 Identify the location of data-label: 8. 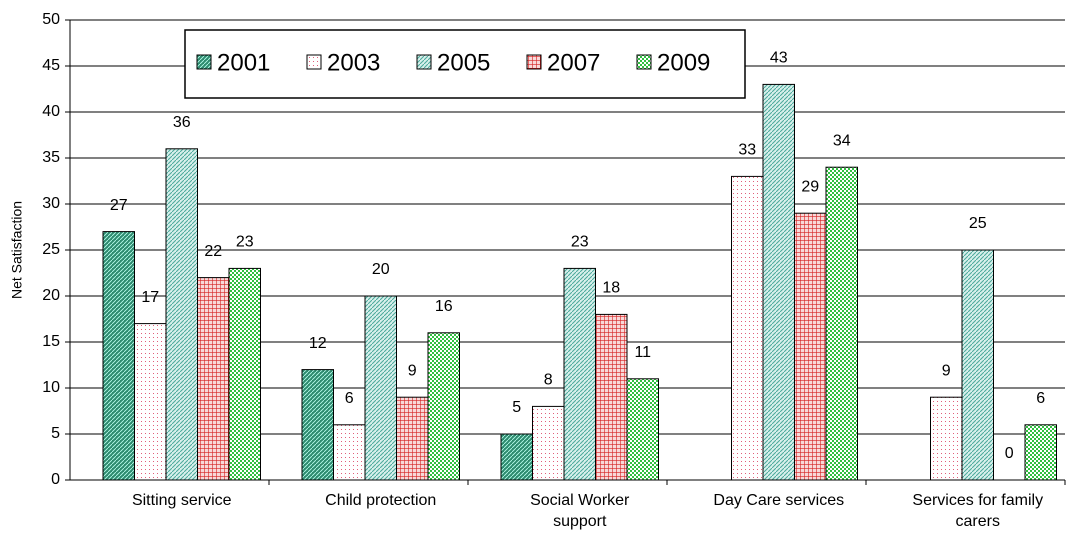
(548, 380).